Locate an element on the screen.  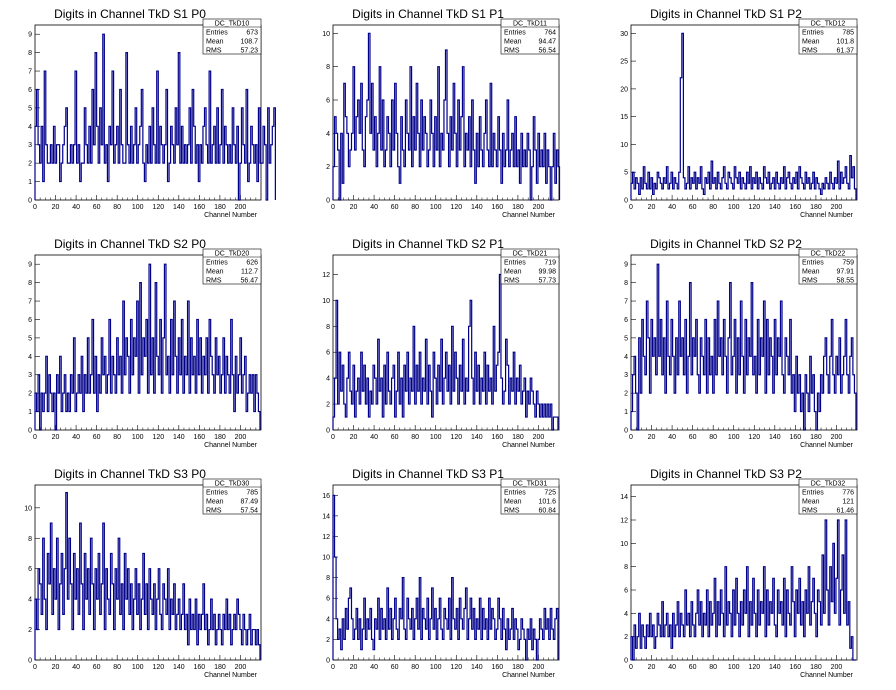
stats-box: DC_TkD21 Entries 719 Mean 99.98 RMS 57.73 is located at coordinates (530, 266).